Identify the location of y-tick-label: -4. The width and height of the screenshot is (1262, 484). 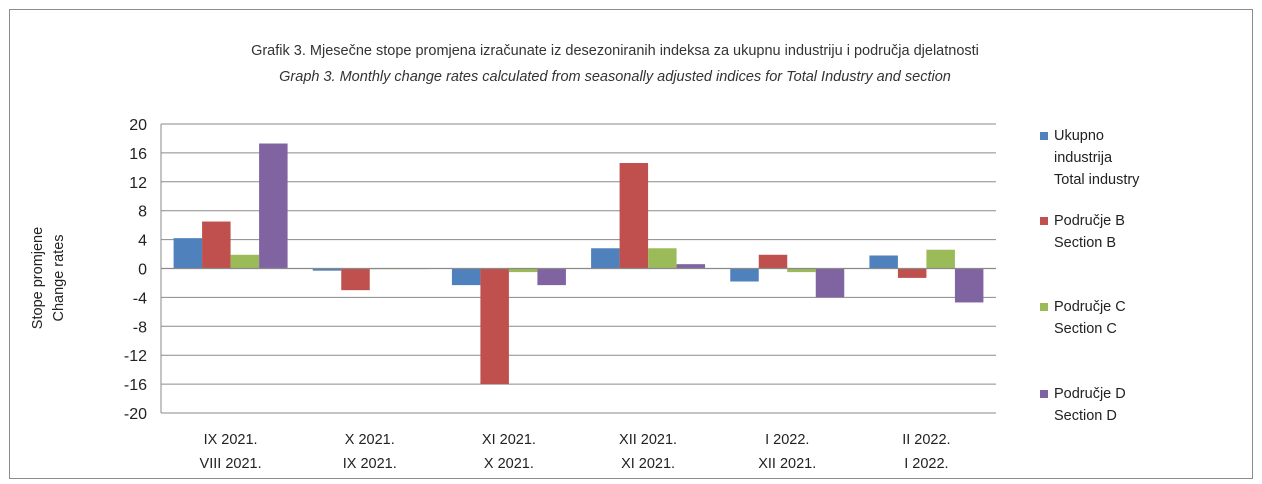
(140, 298).